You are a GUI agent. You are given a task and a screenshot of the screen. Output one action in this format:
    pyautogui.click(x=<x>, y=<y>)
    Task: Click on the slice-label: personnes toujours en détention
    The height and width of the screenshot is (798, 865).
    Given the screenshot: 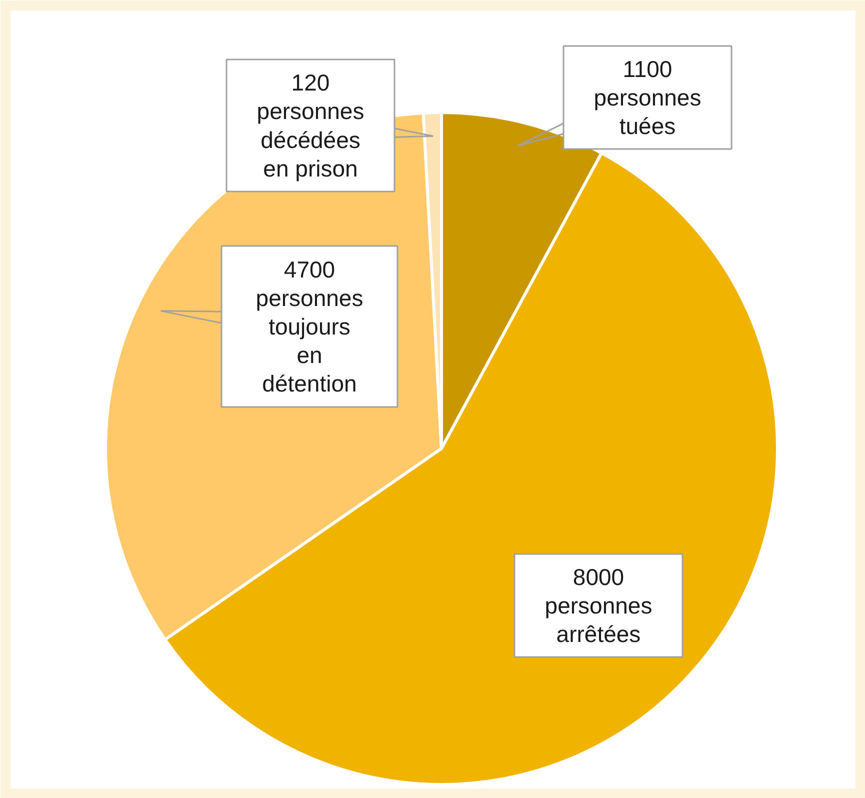 What is the action you would take?
    pyautogui.click(x=310, y=340)
    